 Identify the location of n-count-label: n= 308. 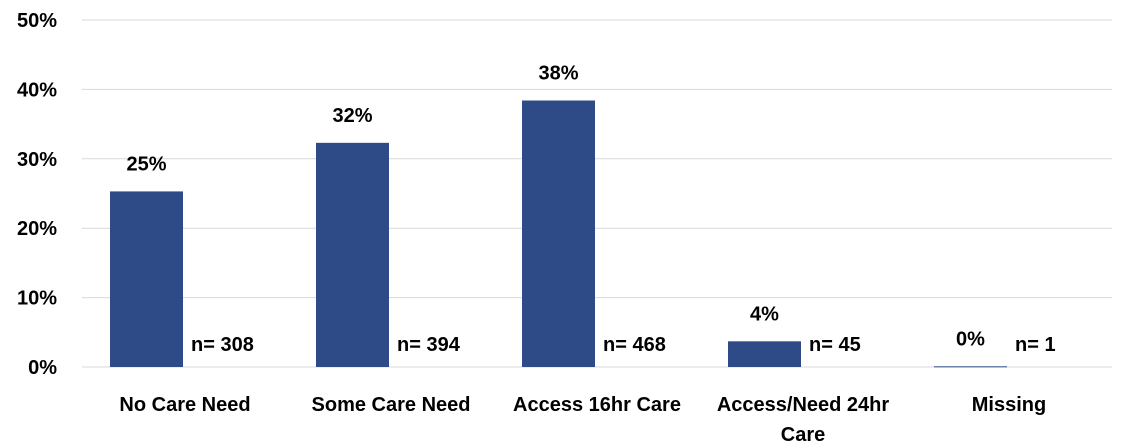
(222, 345).